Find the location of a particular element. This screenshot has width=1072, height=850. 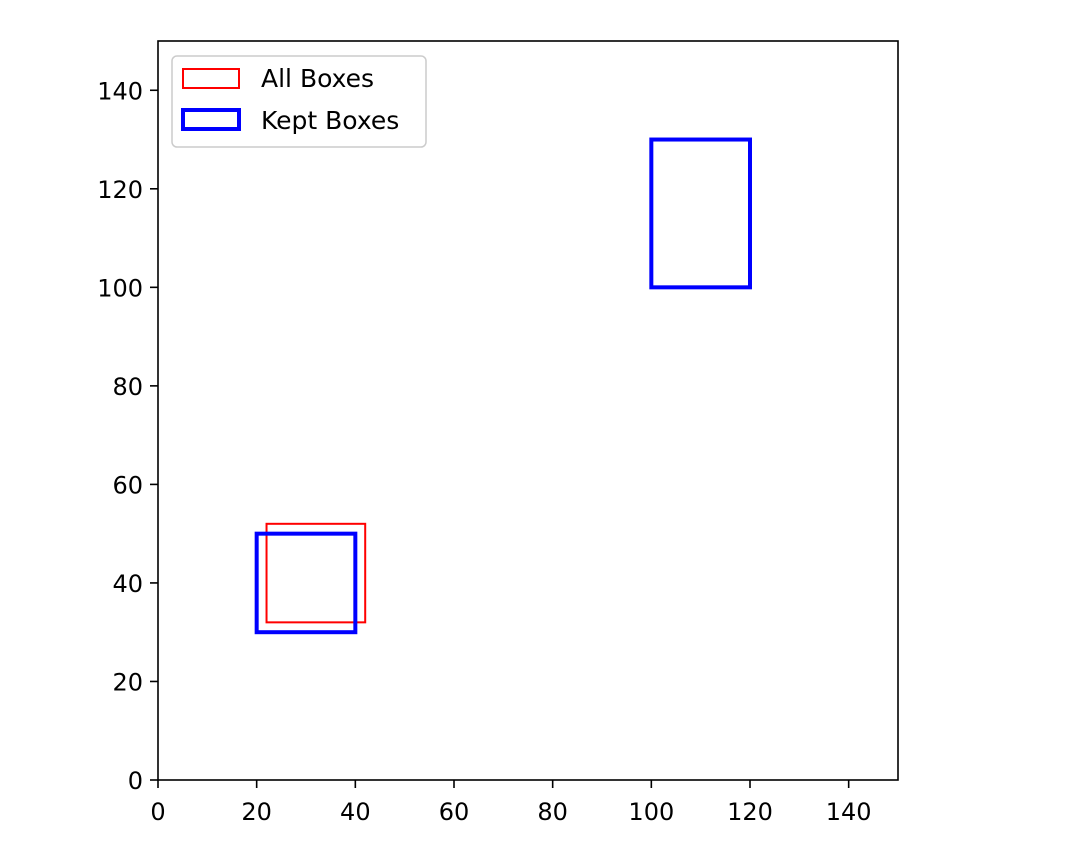

x-tick-label: 20 is located at coordinates (256, 812).